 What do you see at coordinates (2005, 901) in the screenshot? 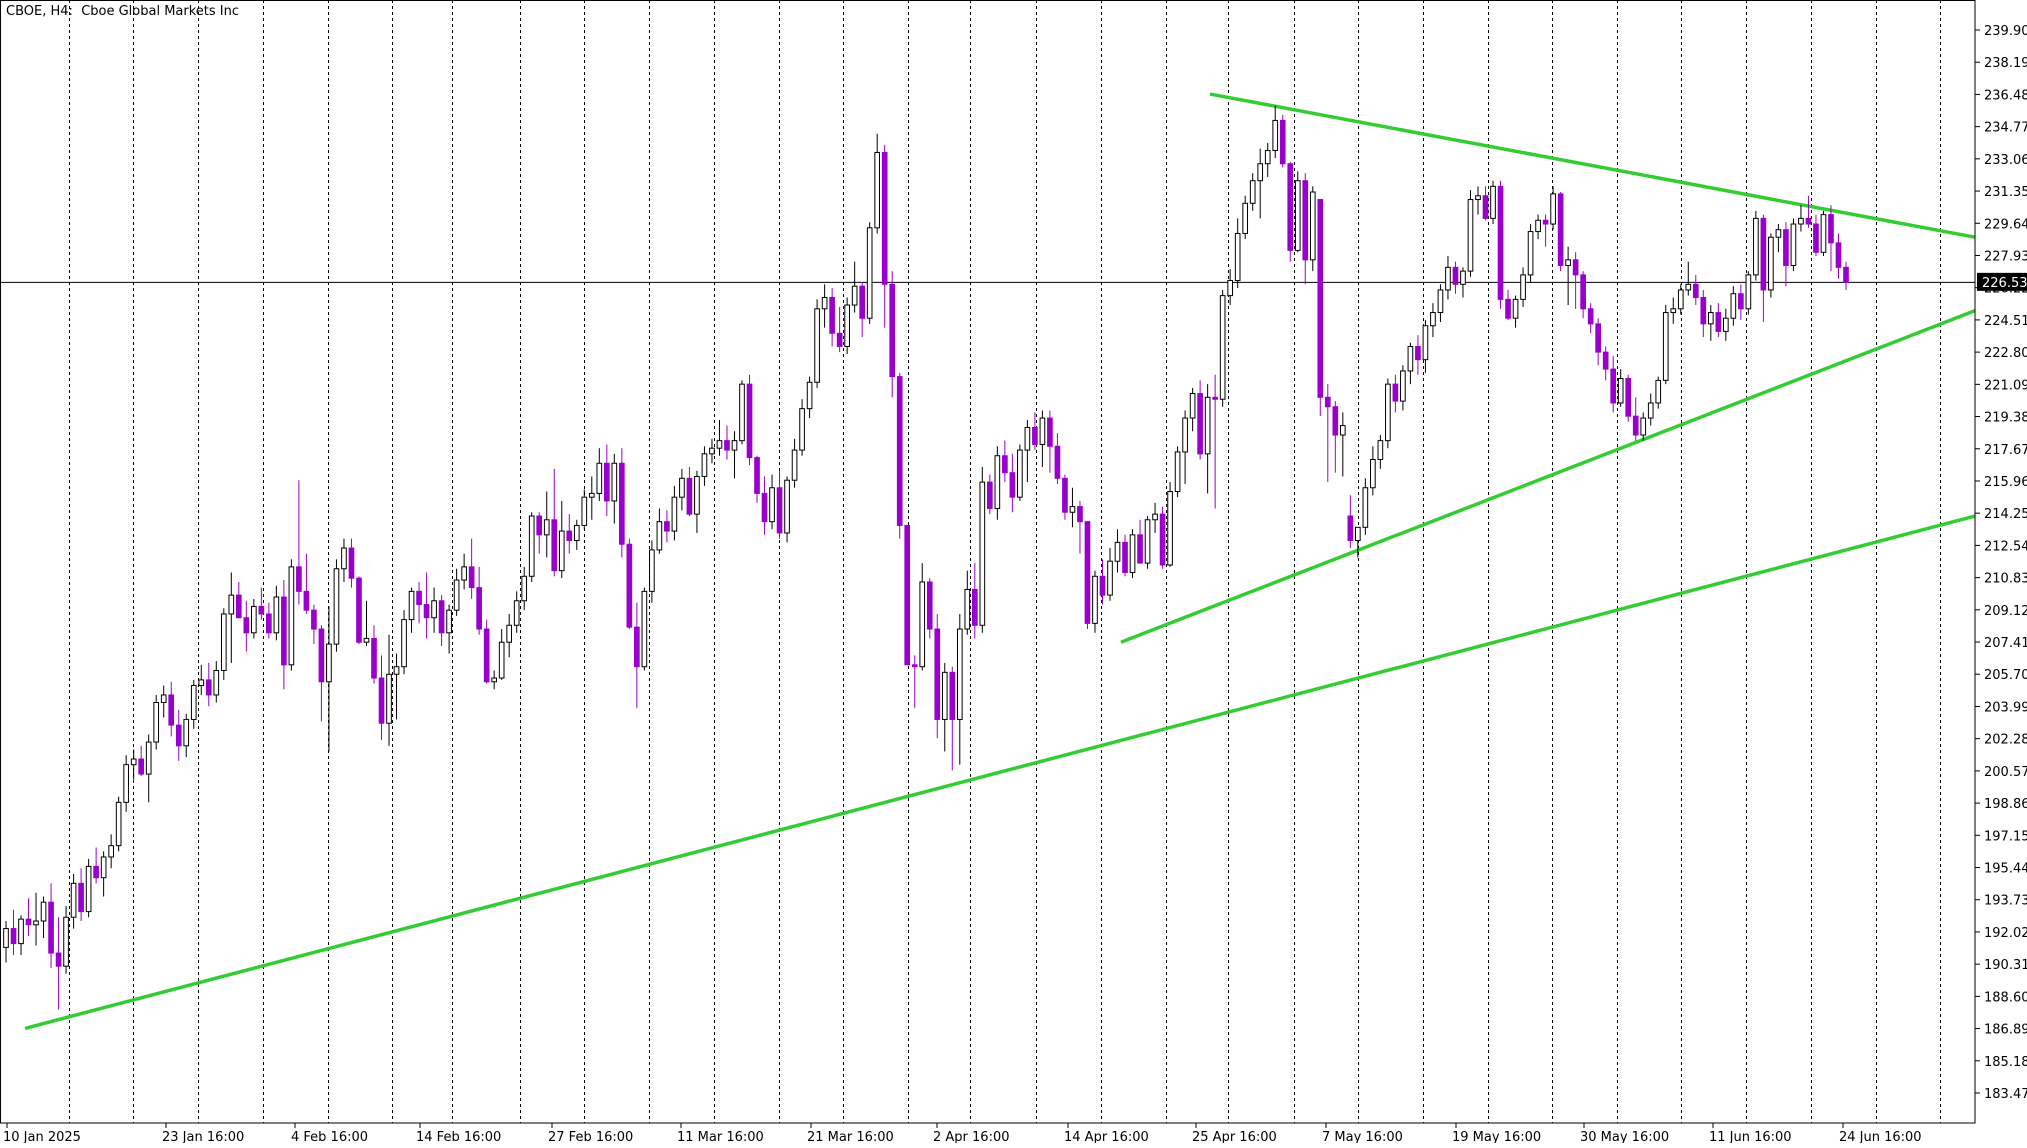
I see `y-tick-label: 193.73` at bounding box center [2005, 901].